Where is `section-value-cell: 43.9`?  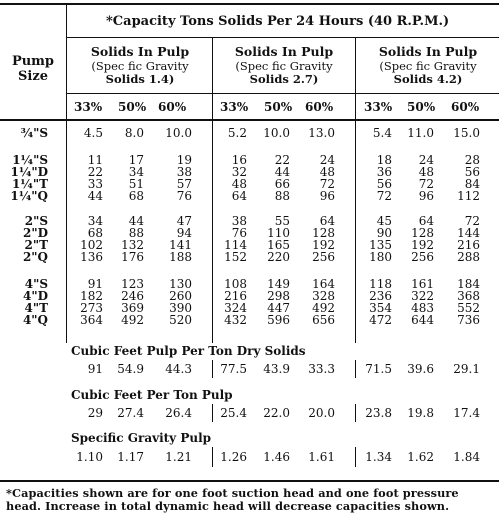 section-value-cell: 43.9 is located at coordinates (276, 369).